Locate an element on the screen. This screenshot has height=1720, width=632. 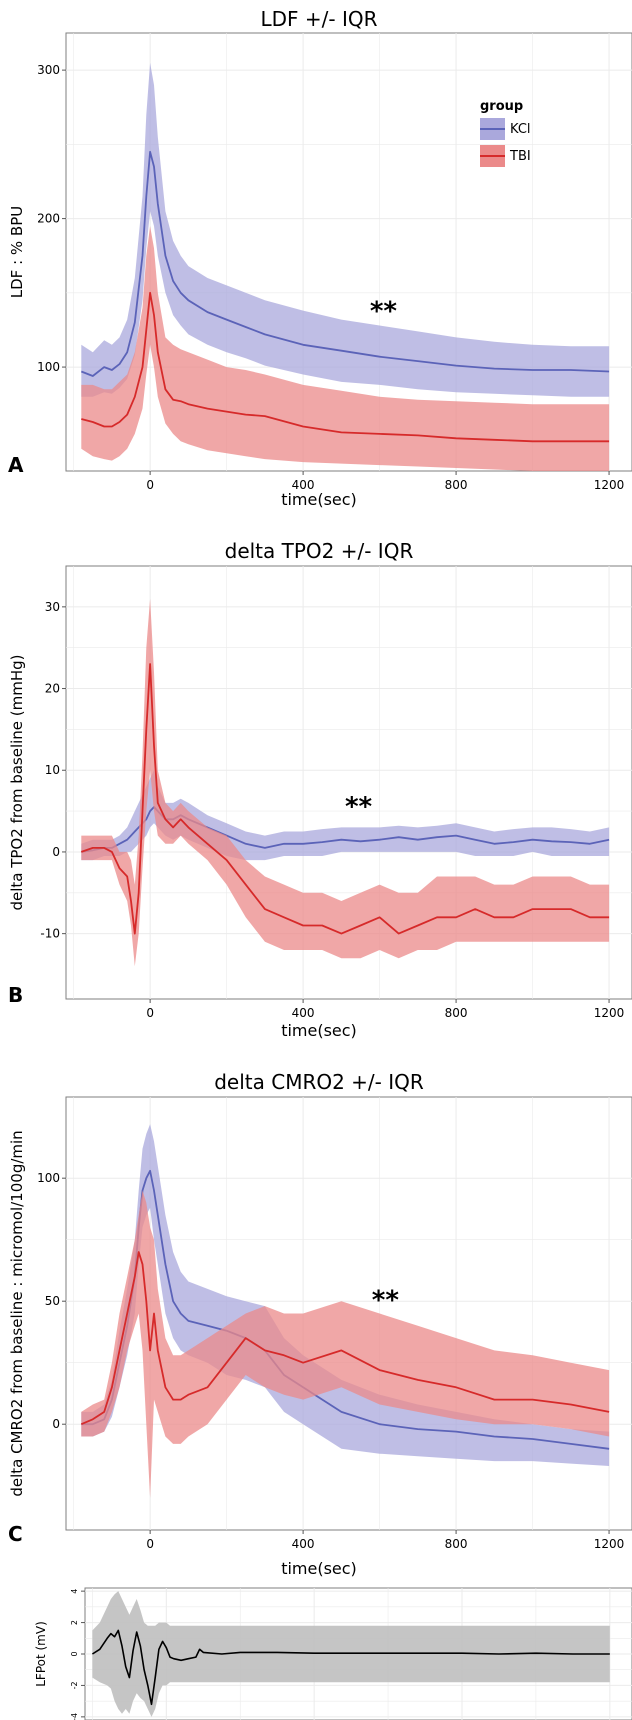
legend-title: group is located at coordinates (501, 106).